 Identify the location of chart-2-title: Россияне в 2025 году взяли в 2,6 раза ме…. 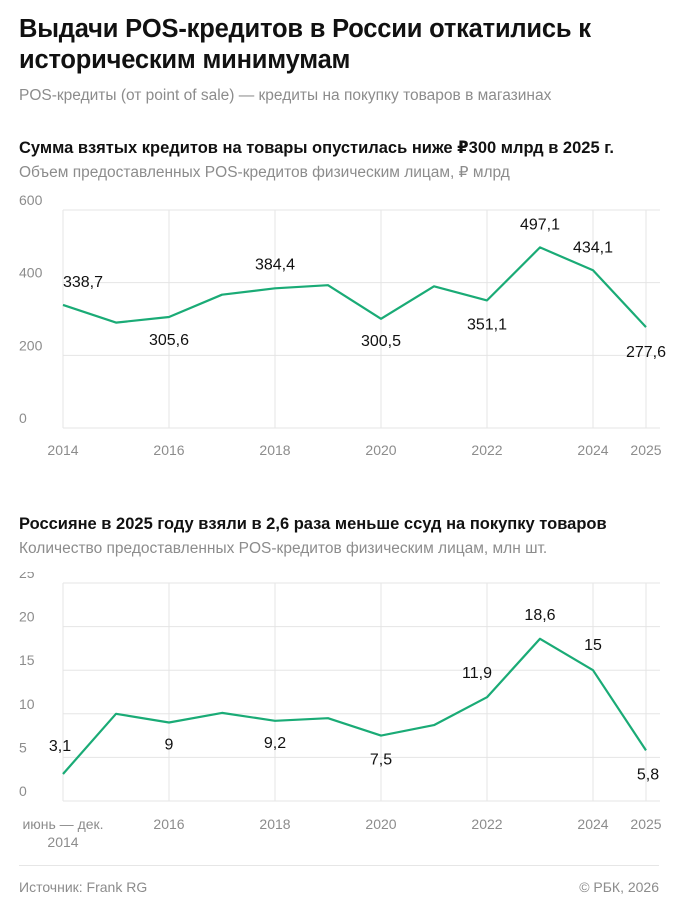
(313, 524).